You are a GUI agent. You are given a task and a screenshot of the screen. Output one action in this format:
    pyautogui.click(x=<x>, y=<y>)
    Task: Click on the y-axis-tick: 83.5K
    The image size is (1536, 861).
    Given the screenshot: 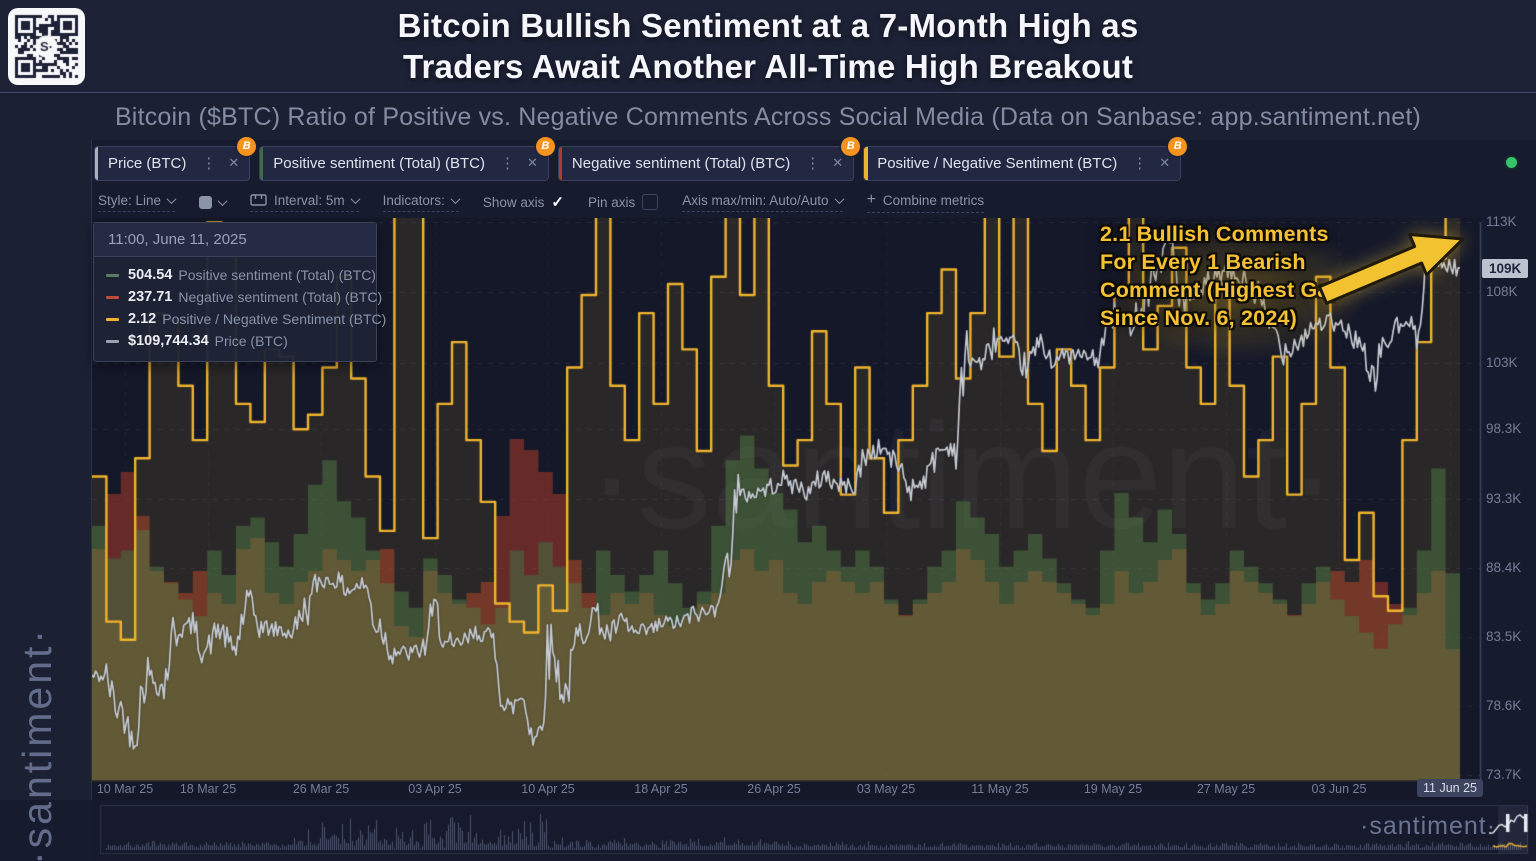 What is the action you would take?
    pyautogui.click(x=1504, y=637)
    